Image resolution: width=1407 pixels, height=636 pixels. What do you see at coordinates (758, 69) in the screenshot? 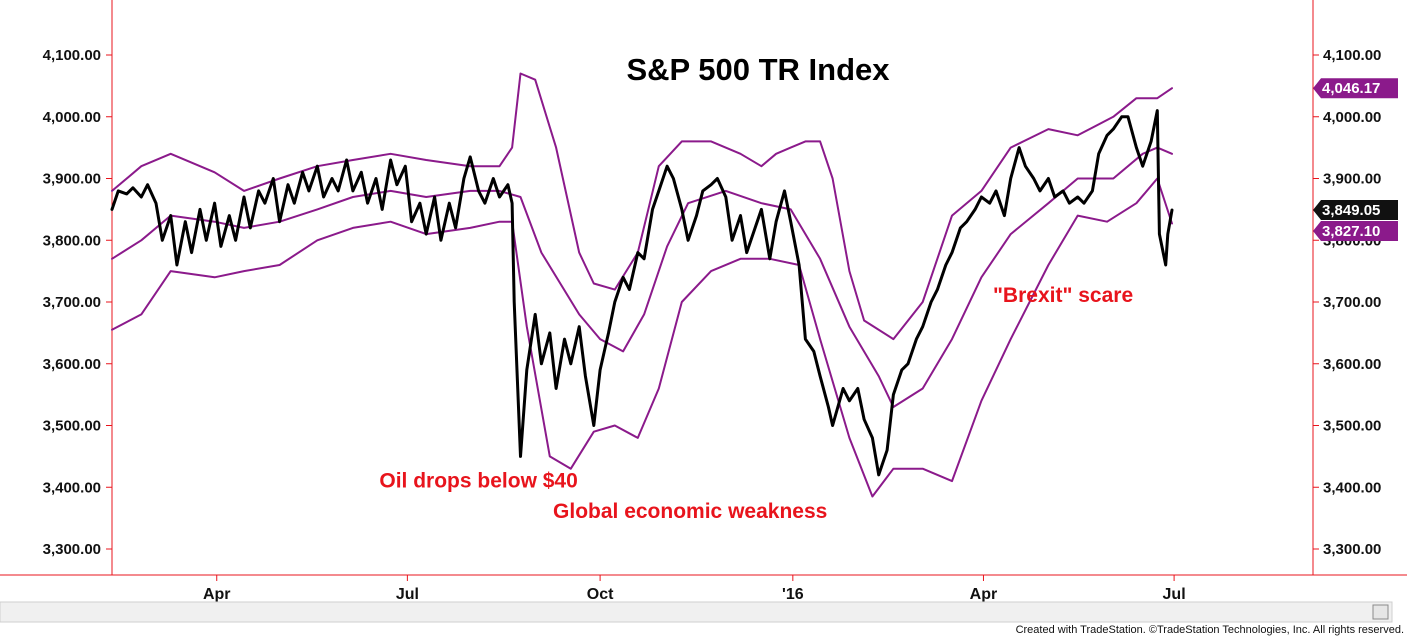
I see `chart-title: S&P 500 TR Index` at bounding box center [758, 69].